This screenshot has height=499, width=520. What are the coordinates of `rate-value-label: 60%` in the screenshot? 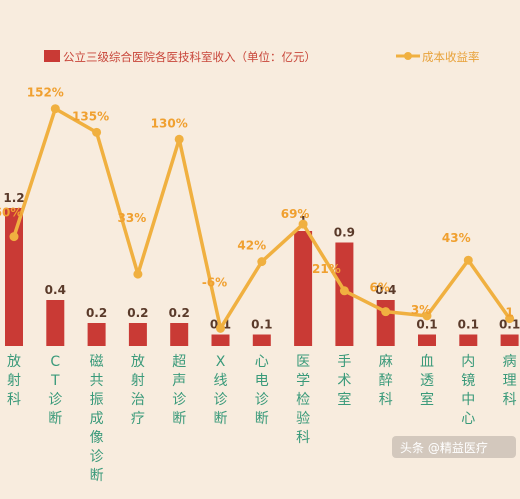 It's located at (11, 213).